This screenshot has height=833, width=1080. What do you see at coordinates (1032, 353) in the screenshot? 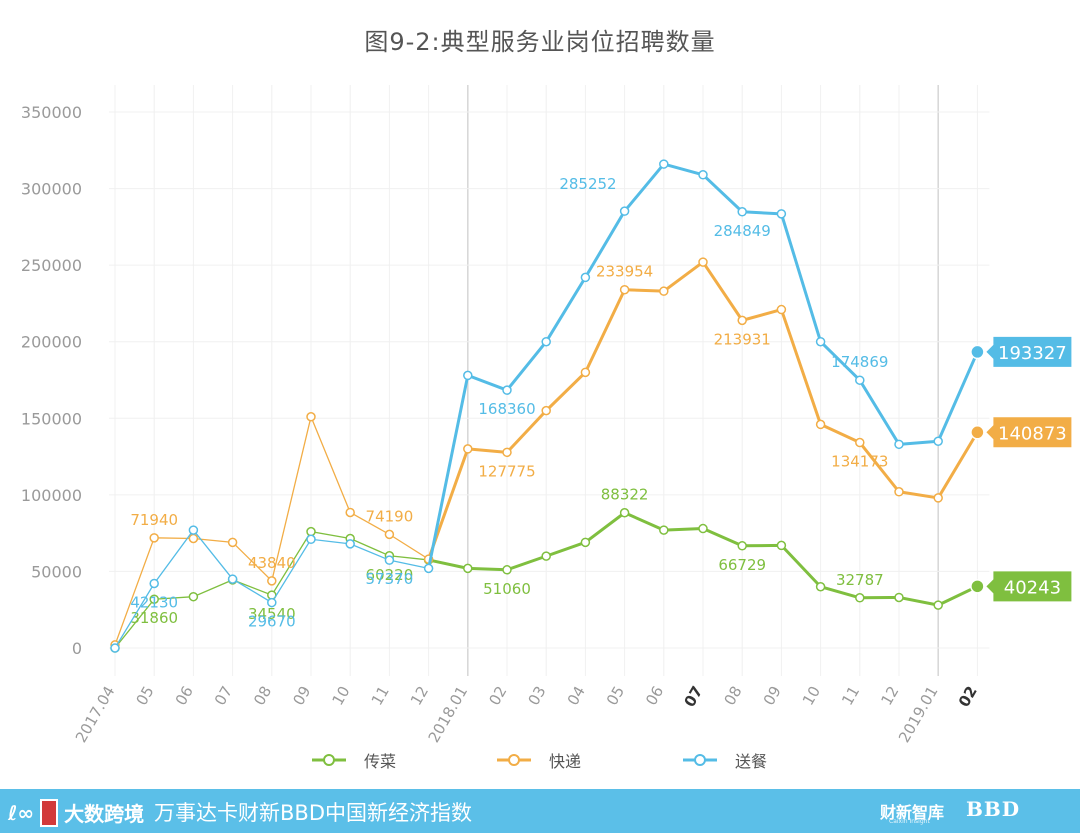
I see `end-value-label: 193327` at bounding box center [1032, 353].